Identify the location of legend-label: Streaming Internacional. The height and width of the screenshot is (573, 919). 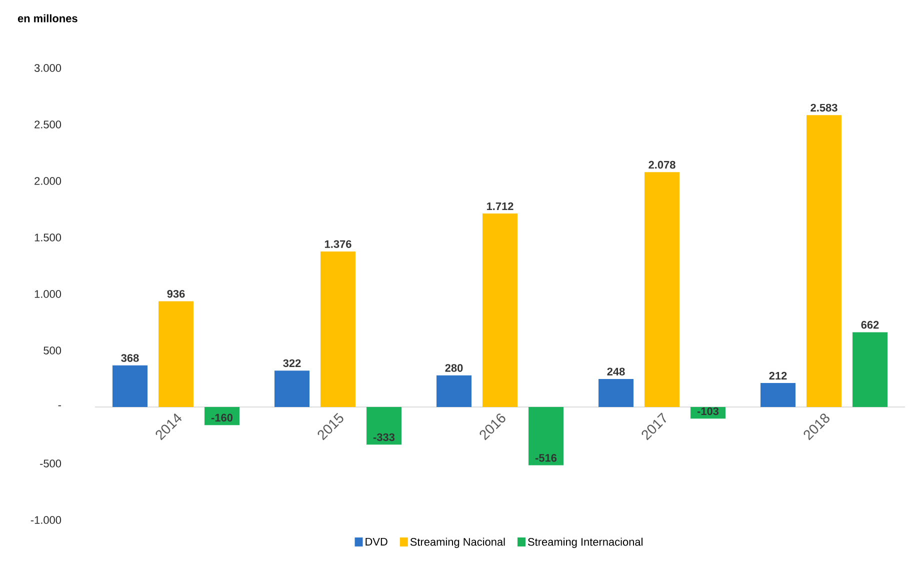
(585, 543).